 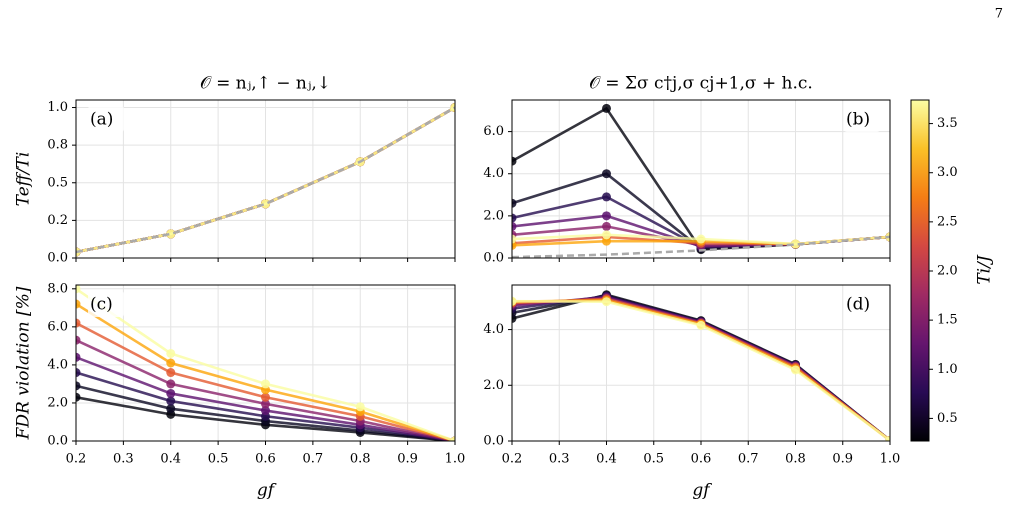 What do you see at coordinates (57, 182) in the screenshot?
I see `y-tick-label: 0.5` at bounding box center [57, 182].